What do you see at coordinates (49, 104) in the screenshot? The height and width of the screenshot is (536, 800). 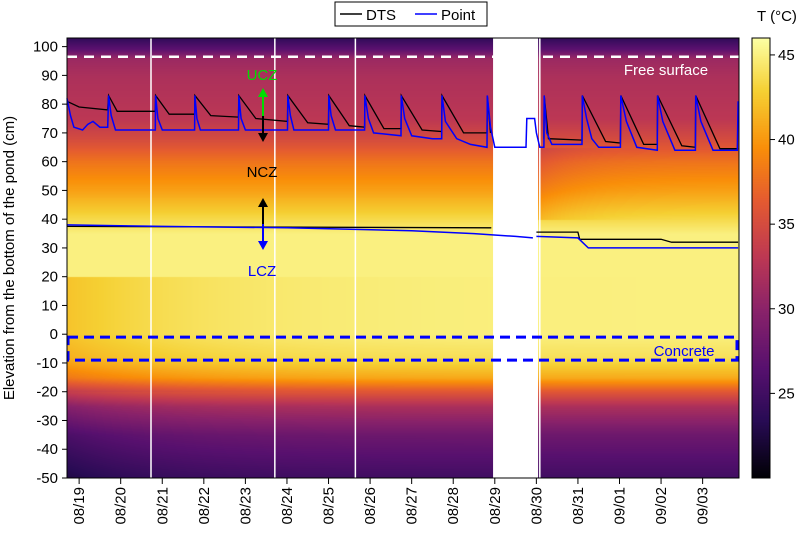 I see `y-tick-label: 80` at bounding box center [49, 104].